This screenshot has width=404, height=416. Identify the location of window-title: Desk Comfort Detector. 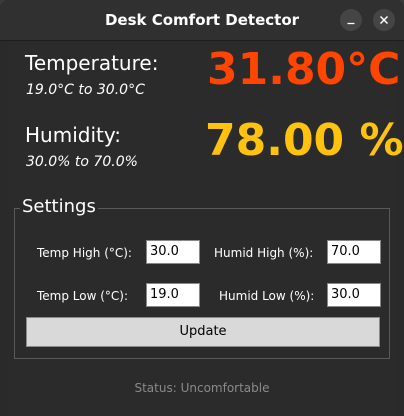
(202, 20).